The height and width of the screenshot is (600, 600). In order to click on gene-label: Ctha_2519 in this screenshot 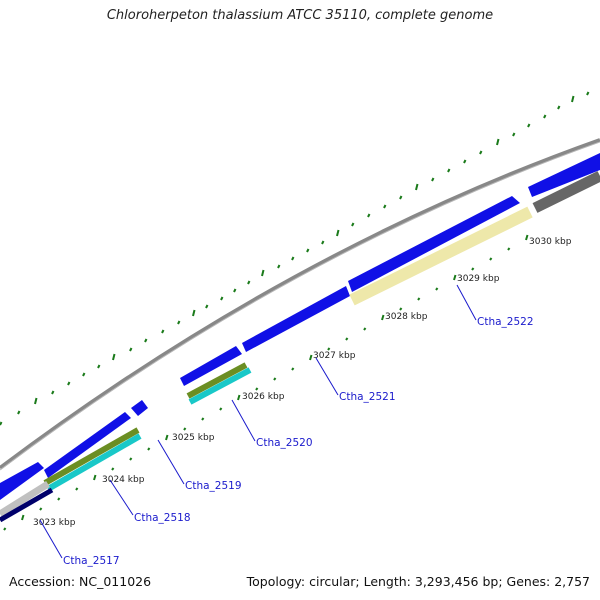, I will do `click(213, 486)`.